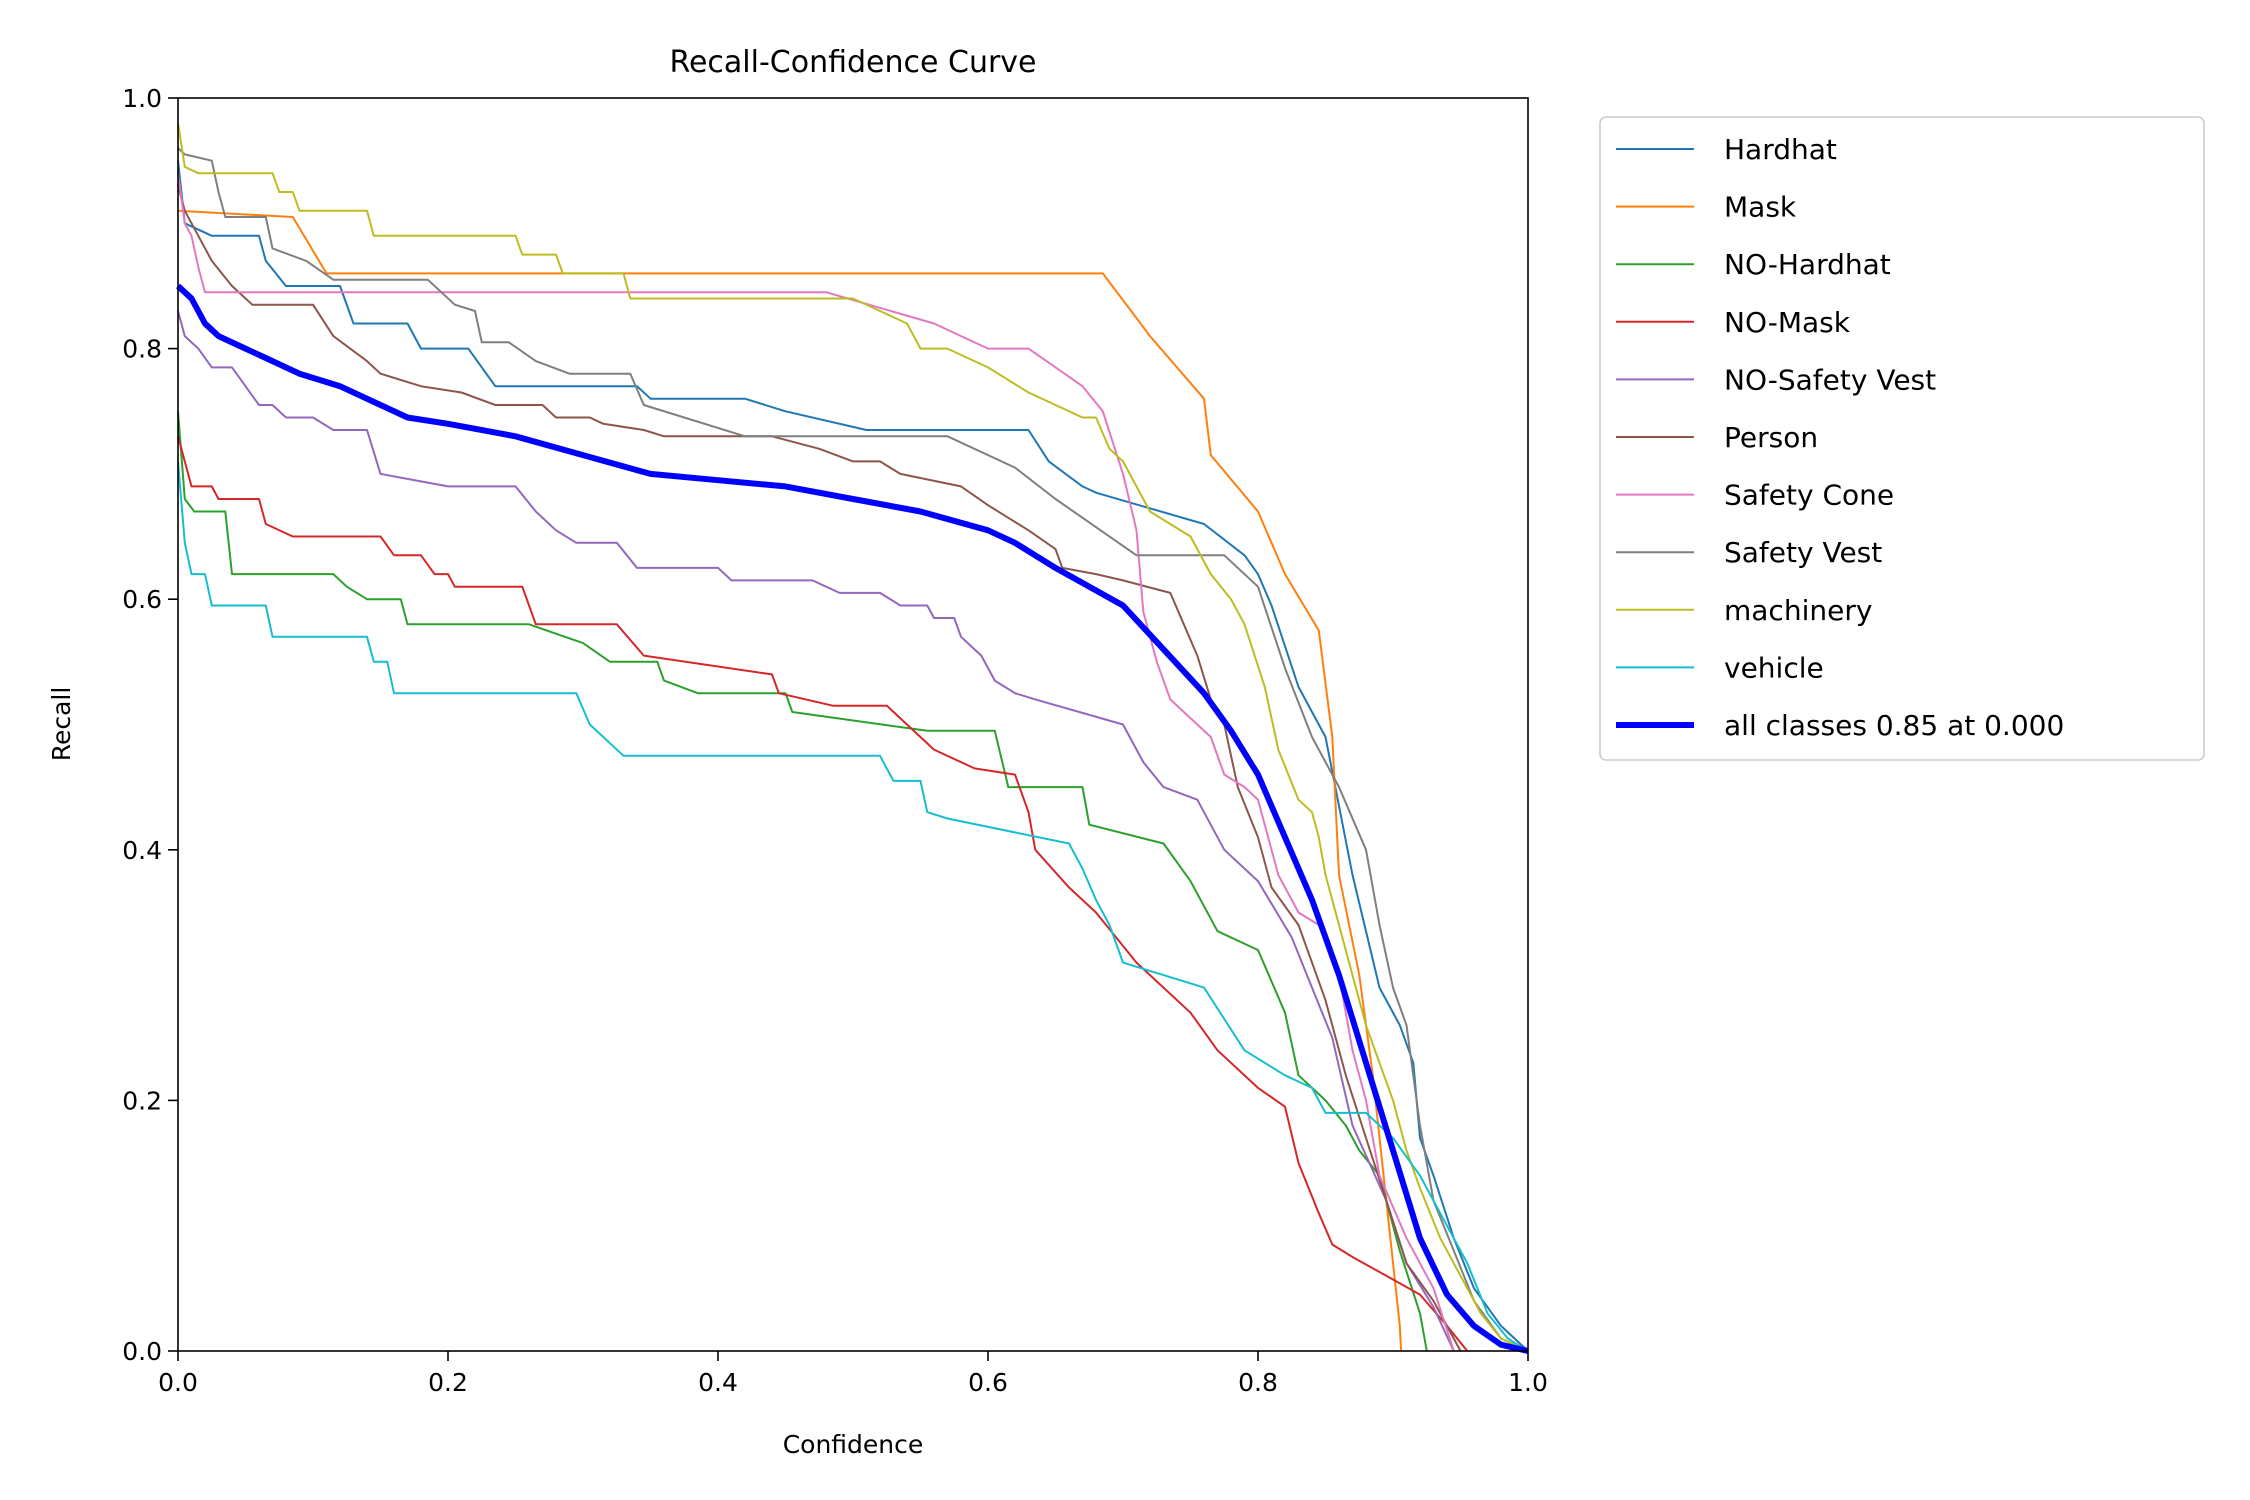 This screenshot has height=1500, width=2250. Describe the element at coordinates (1787, 322) in the screenshot. I see `legend-label: NO-Mask` at that location.